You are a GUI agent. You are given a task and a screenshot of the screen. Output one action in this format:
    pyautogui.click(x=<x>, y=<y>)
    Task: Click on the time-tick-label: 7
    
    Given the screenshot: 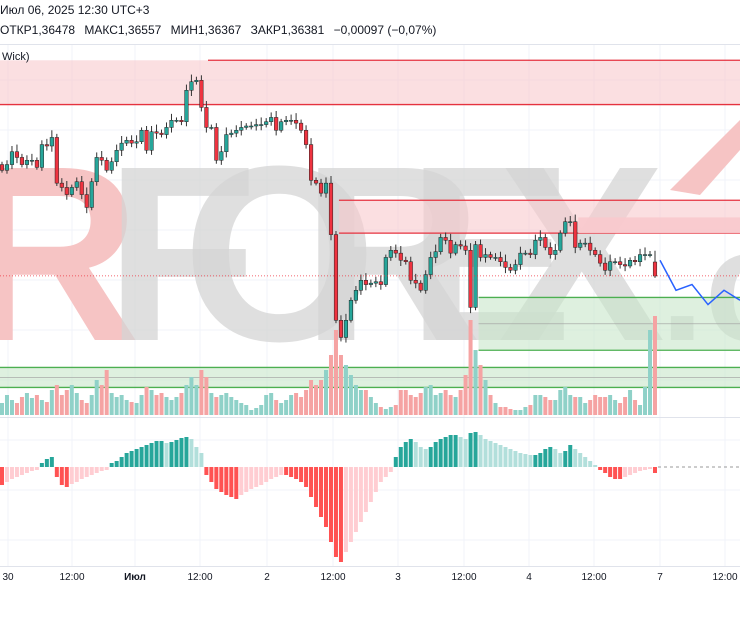 What is the action you would take?
    pyautogui.click(x=660, y=577)
    